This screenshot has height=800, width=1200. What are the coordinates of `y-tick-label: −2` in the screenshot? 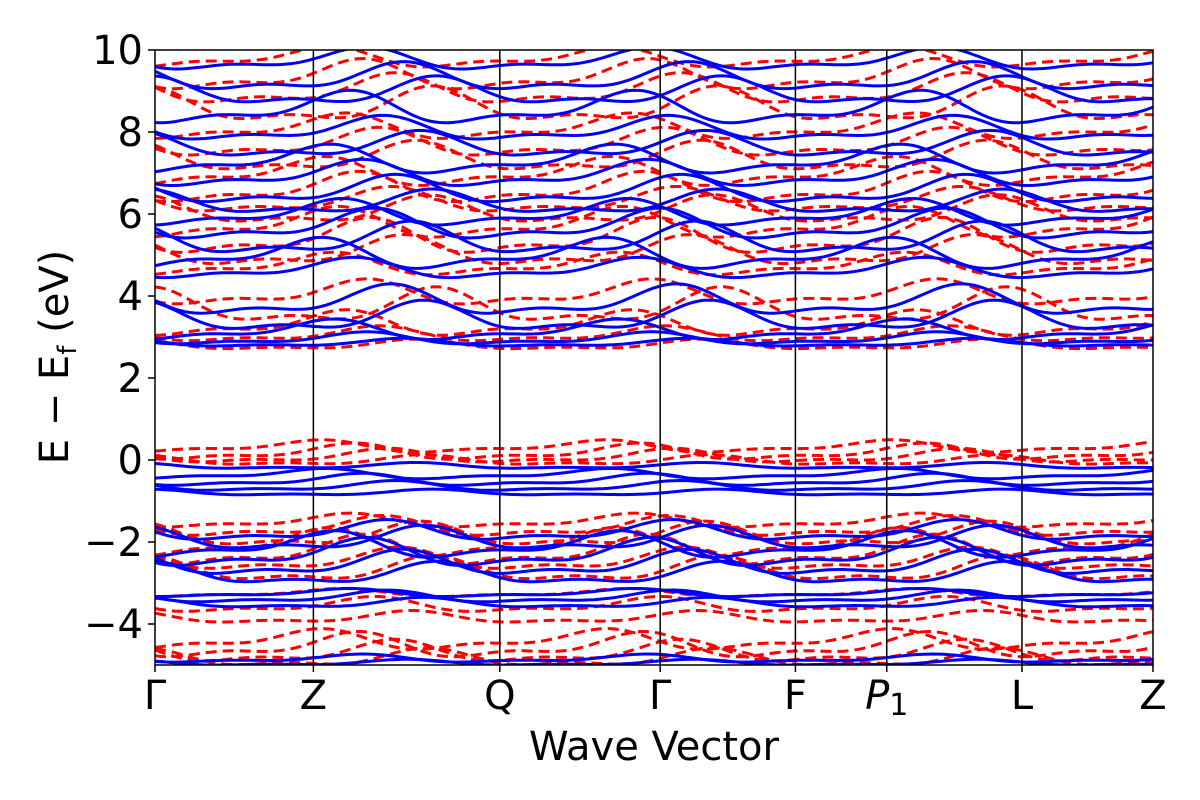 It's located at (113, 543).